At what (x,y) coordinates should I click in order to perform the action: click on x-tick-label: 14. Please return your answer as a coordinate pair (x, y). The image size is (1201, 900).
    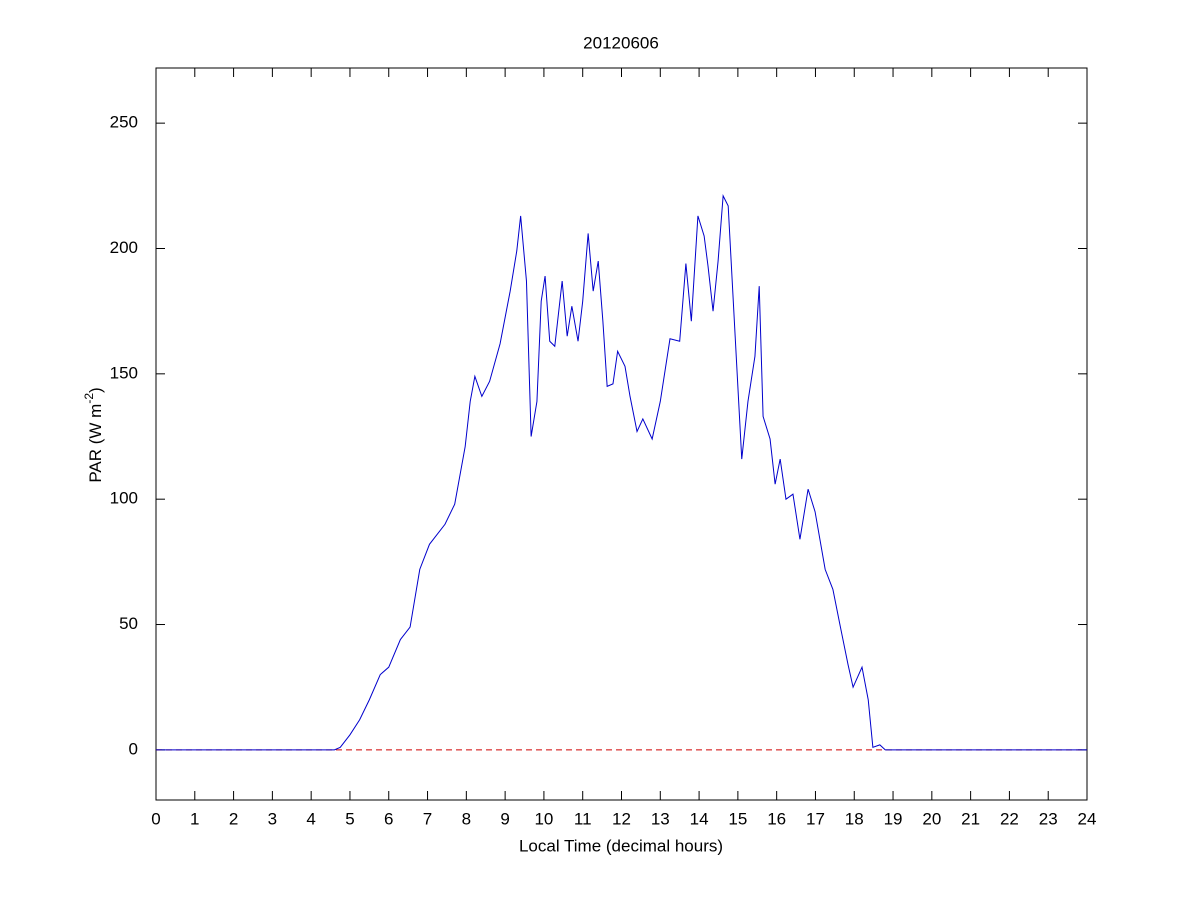
    Looking at the image, I should click on (699, 818).